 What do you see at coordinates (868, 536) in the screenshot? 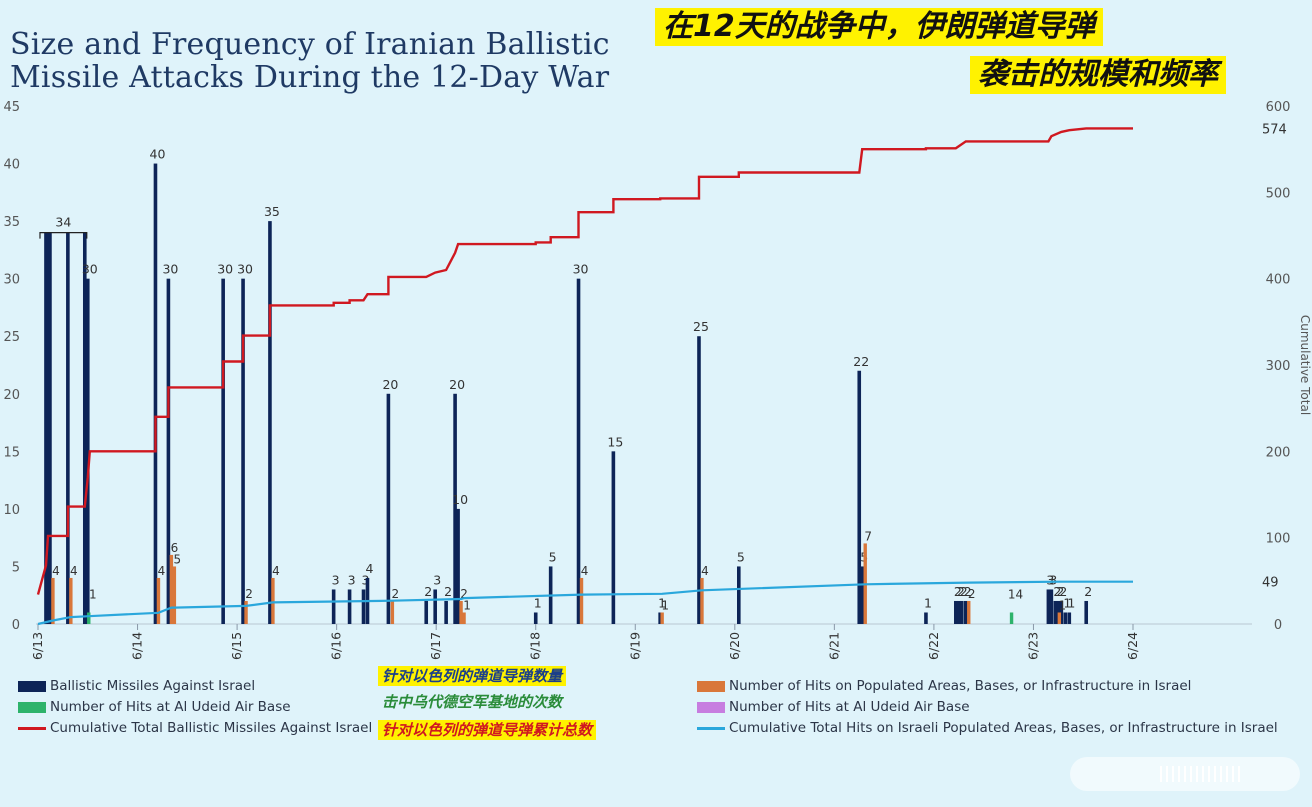
I see `hits-bar-label: 7` at bounding box center [868, 536].